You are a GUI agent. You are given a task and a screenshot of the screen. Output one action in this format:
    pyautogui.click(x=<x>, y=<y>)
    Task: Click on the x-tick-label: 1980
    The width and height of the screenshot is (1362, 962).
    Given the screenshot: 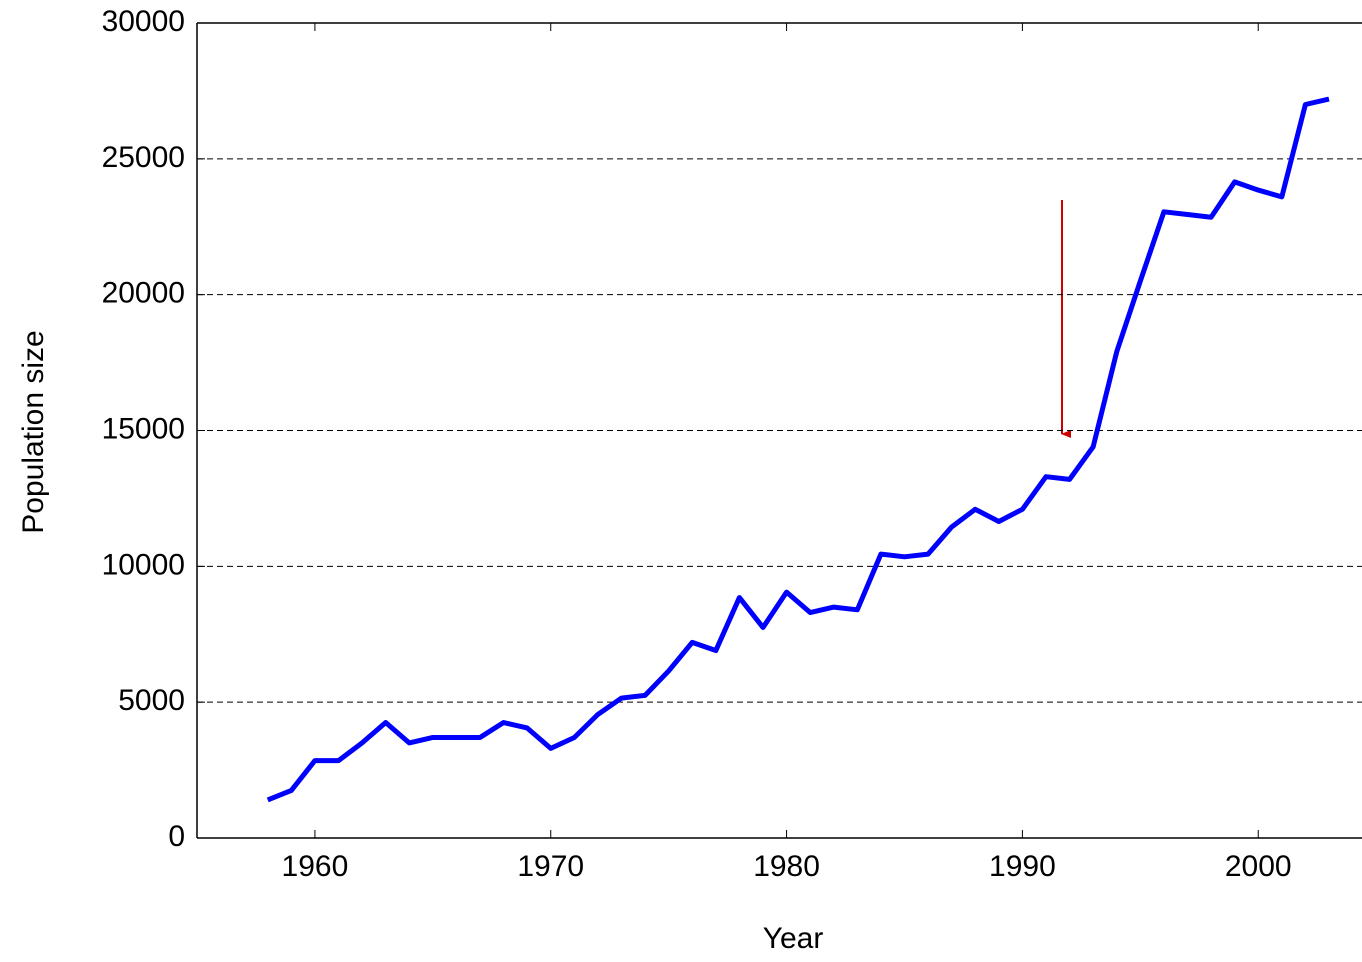 What is the action you would take?
    pyautogui.click(x=786, y=866)
    